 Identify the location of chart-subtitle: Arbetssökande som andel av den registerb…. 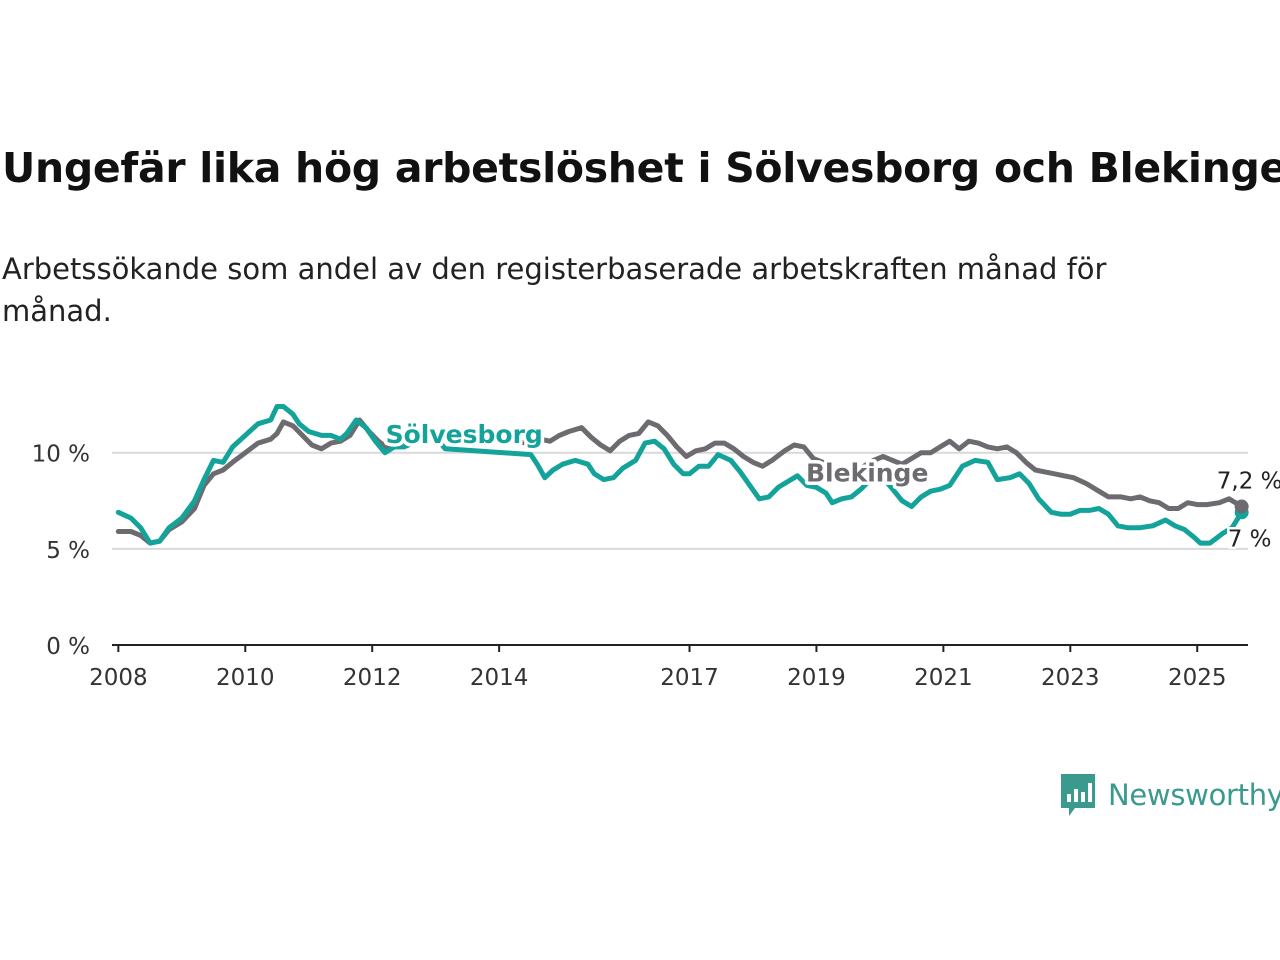
(554, 290).